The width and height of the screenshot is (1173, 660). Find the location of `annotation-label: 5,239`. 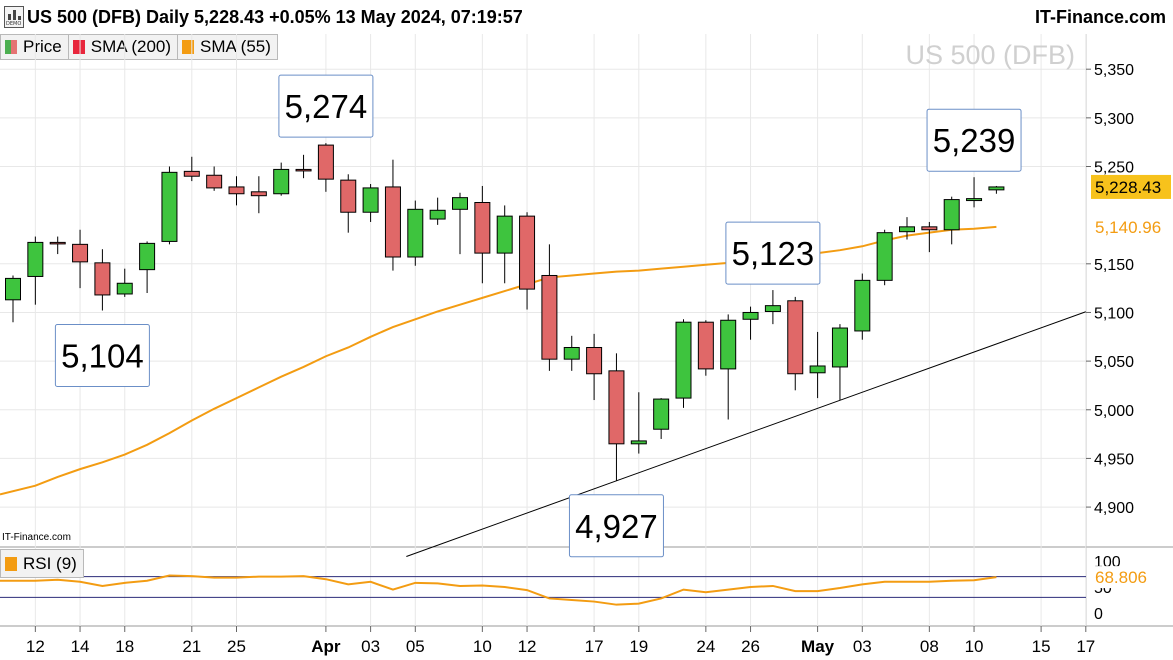

annotation-label: 5,239 is located at coordinates (974, 140).